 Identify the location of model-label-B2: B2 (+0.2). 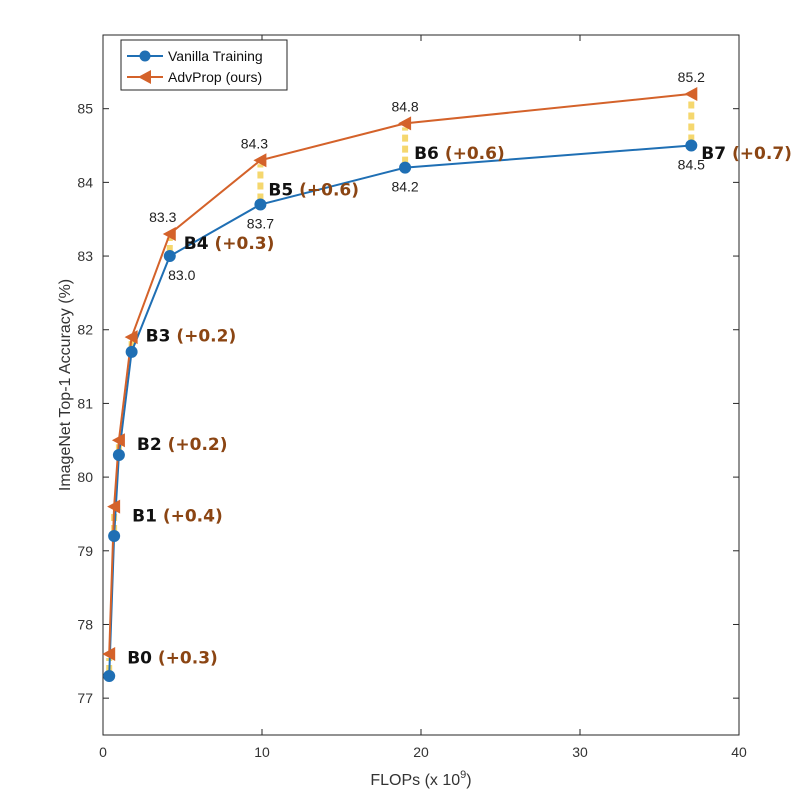
(182, 445).